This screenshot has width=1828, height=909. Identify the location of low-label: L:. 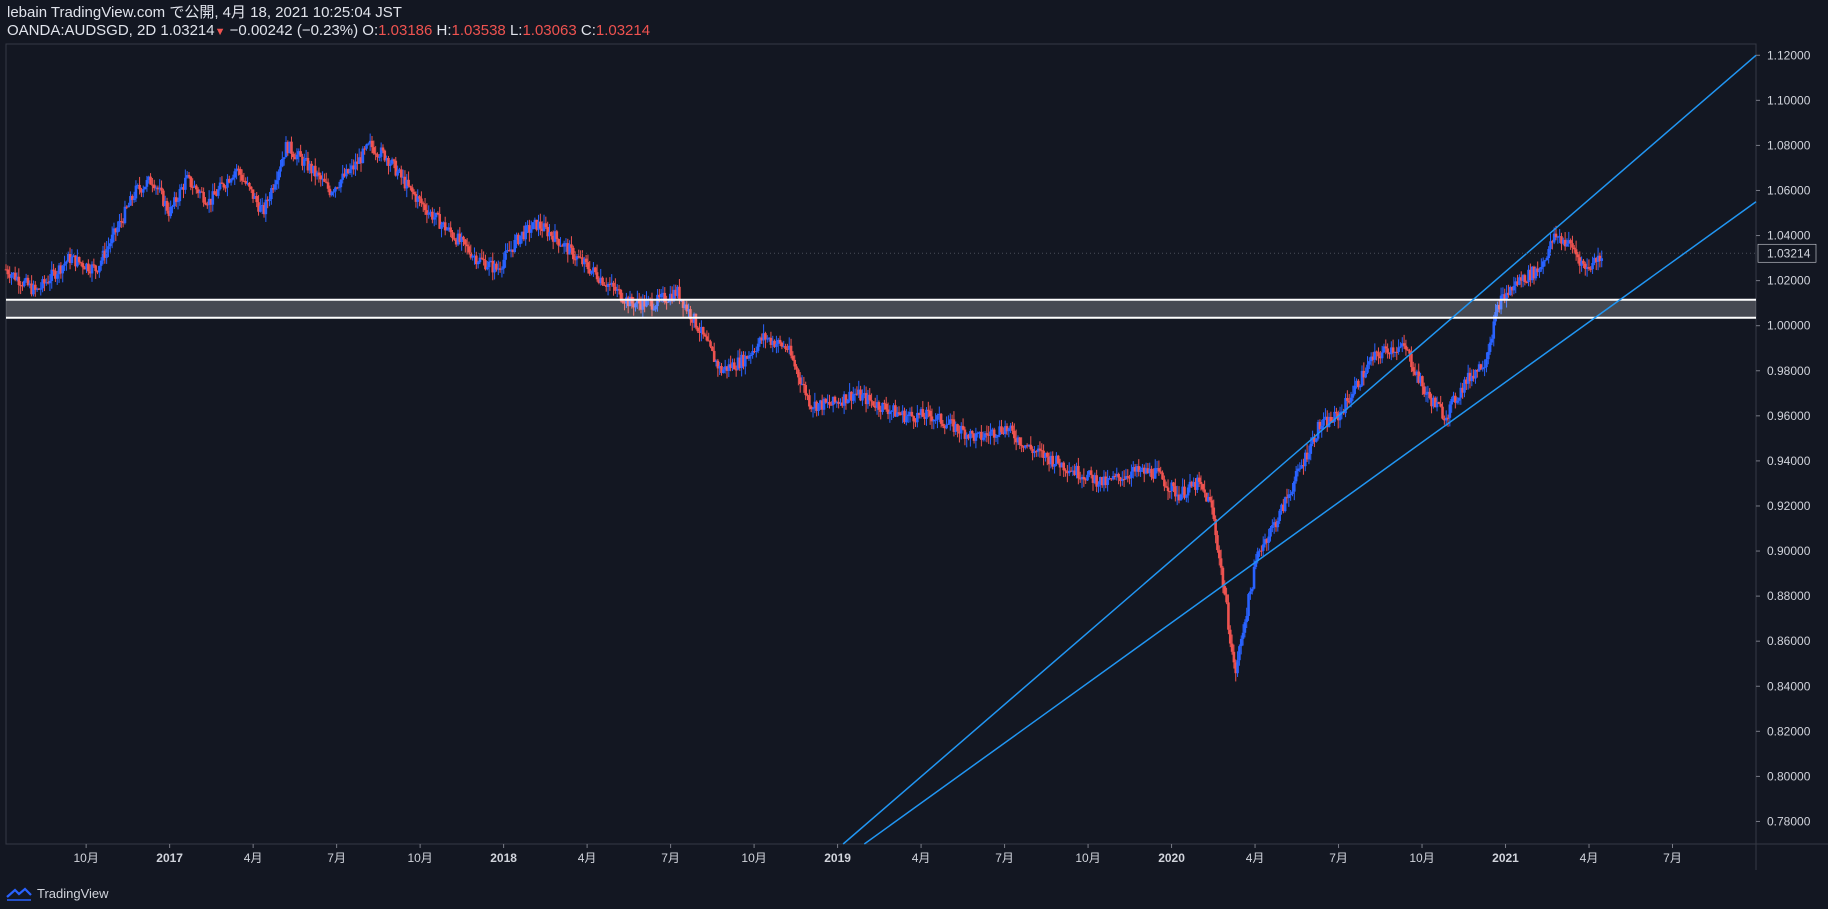
(516, 30).